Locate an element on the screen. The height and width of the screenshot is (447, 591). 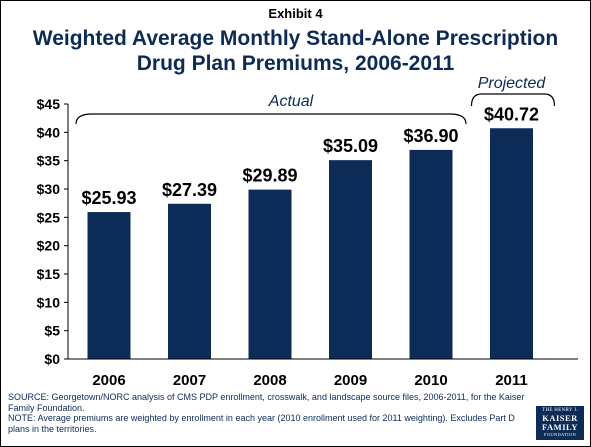
x-tick-label: 2011 is located at coordinates (511, 380).